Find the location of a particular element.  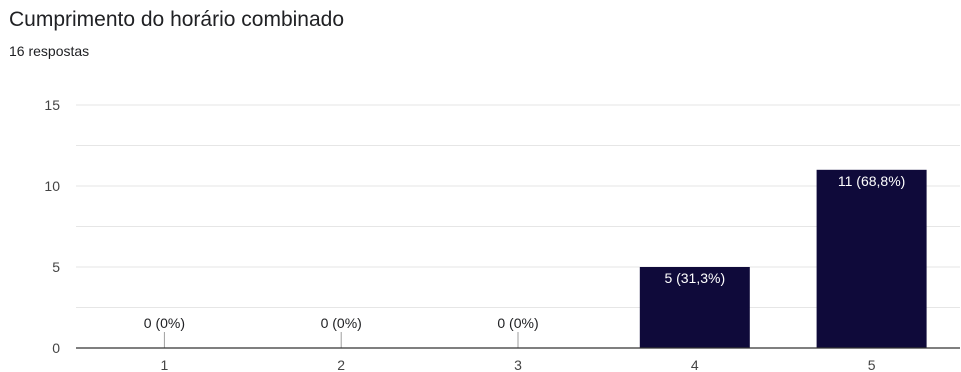

data-label: 5 (31,3%) is located at coordinates (694, 278).